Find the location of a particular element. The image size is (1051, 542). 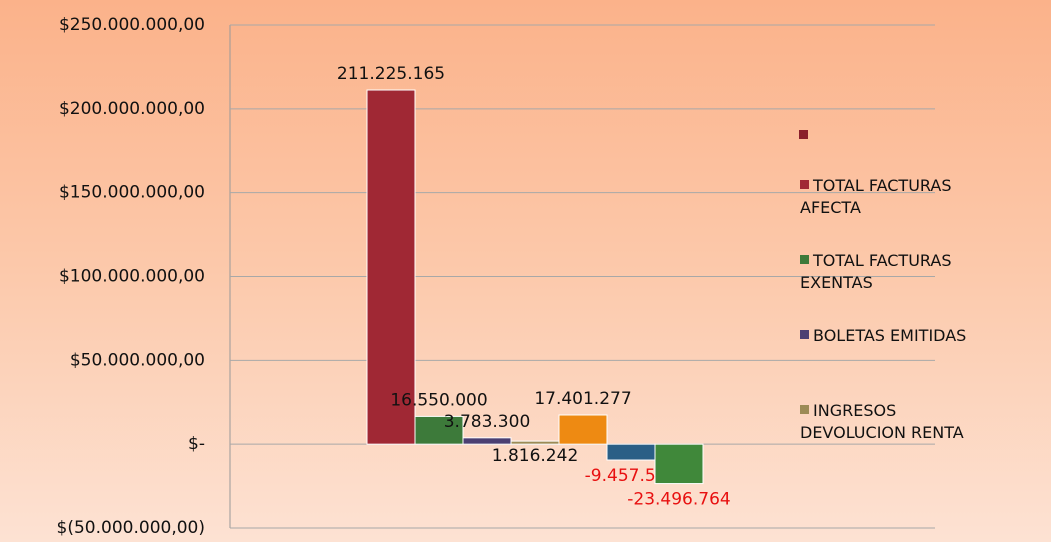

value-label: 3.783.300 is located at coordinates (487, 422).